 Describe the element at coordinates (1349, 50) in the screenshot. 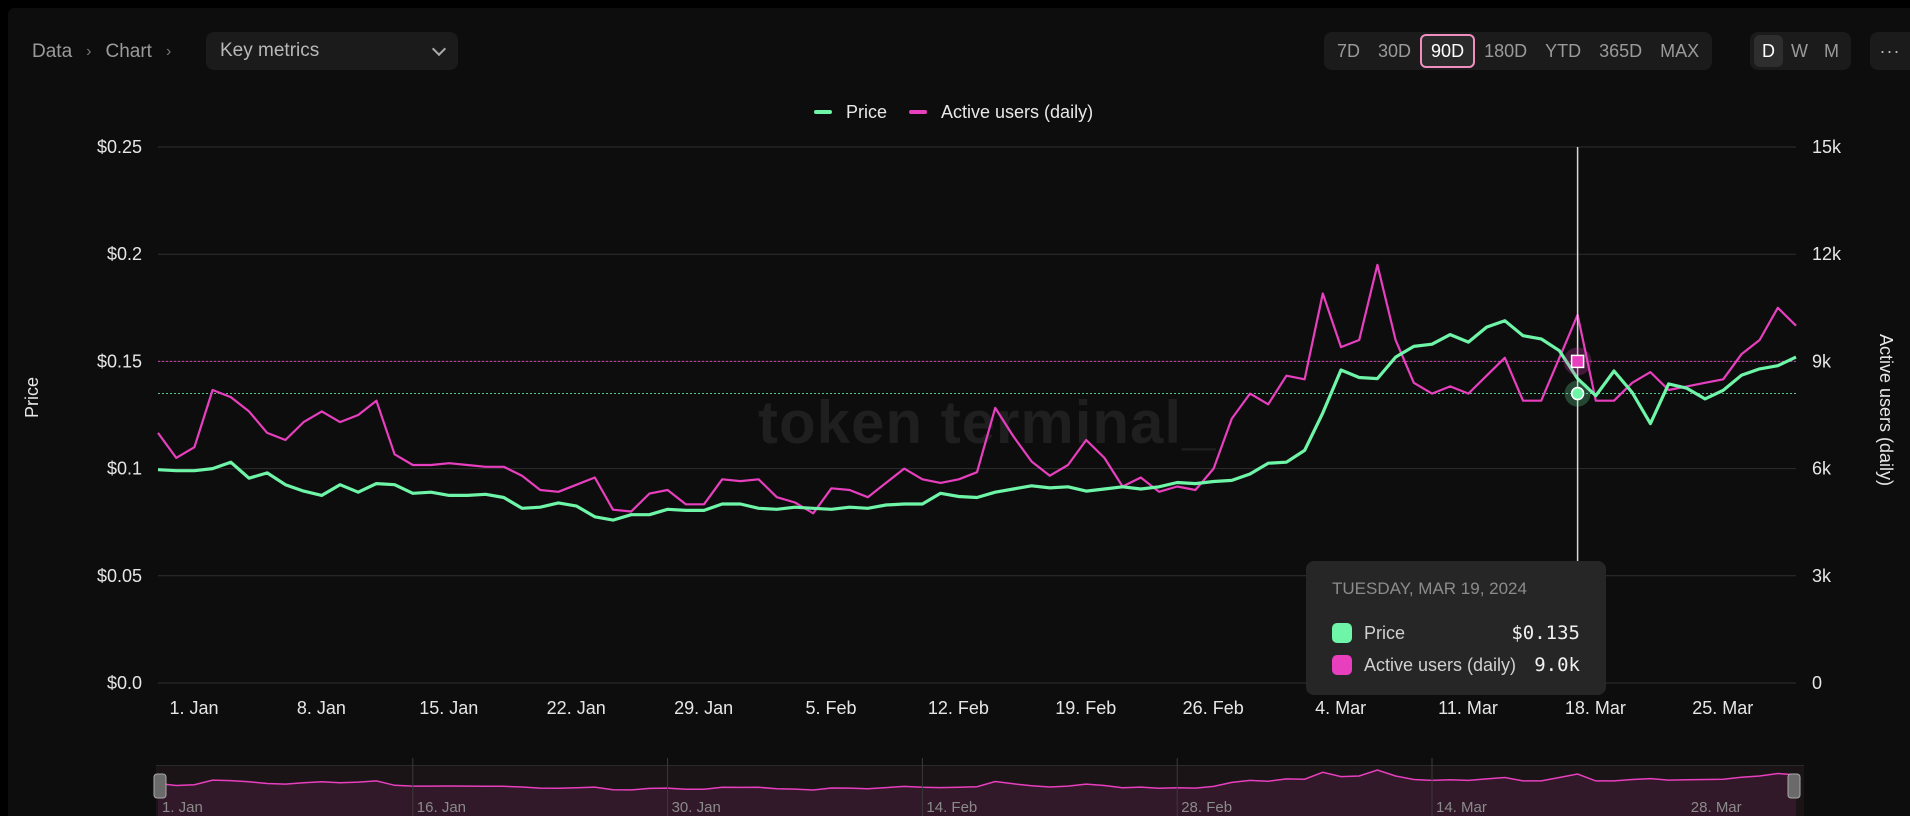

I see `range-button-7d: 7D` at that location.